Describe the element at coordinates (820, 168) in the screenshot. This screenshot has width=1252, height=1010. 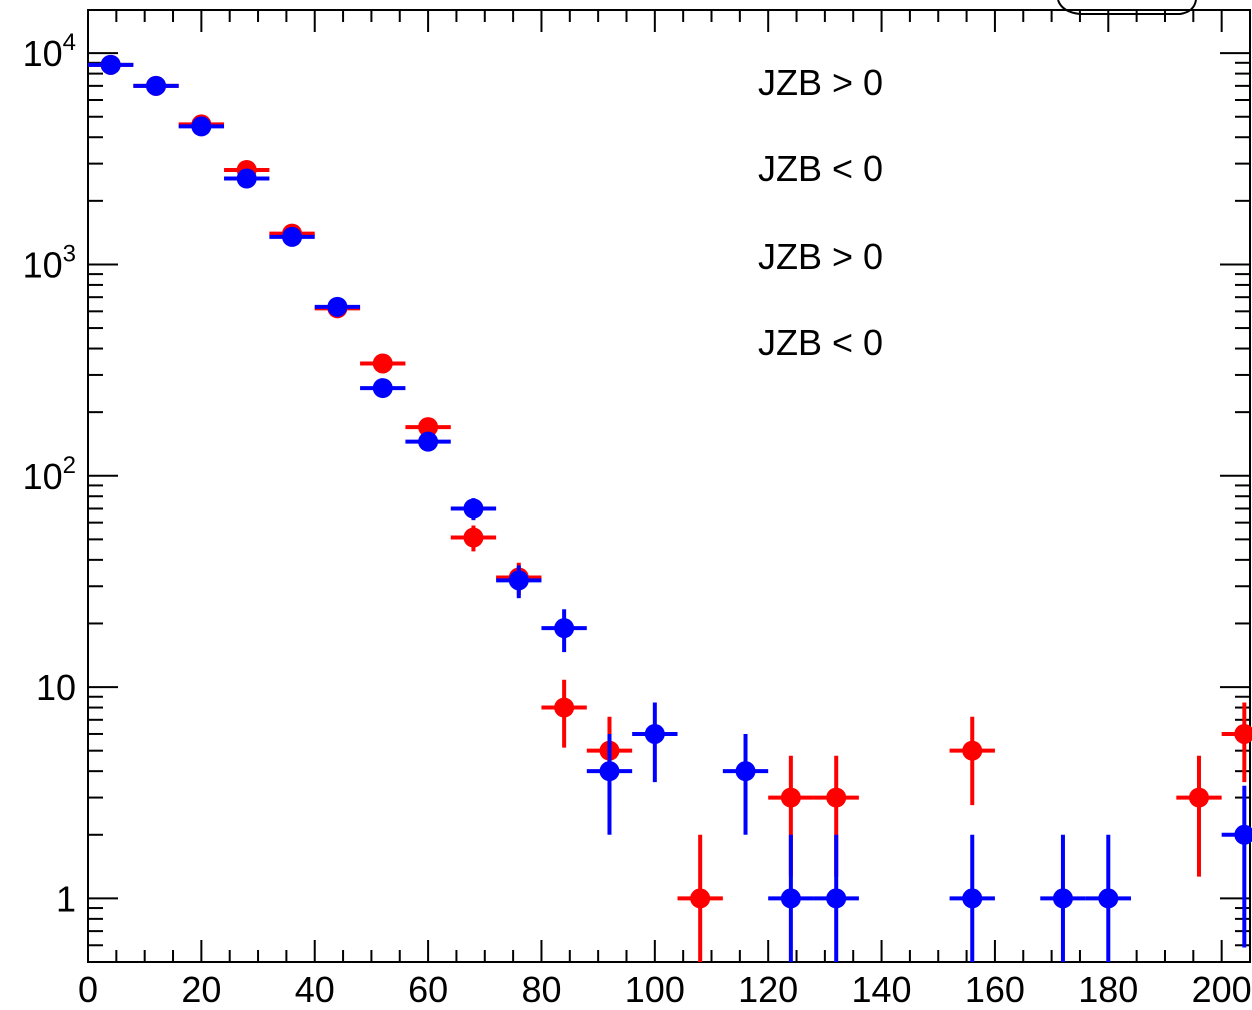
I see `legend-entry-2: JZB < 0` at that location.